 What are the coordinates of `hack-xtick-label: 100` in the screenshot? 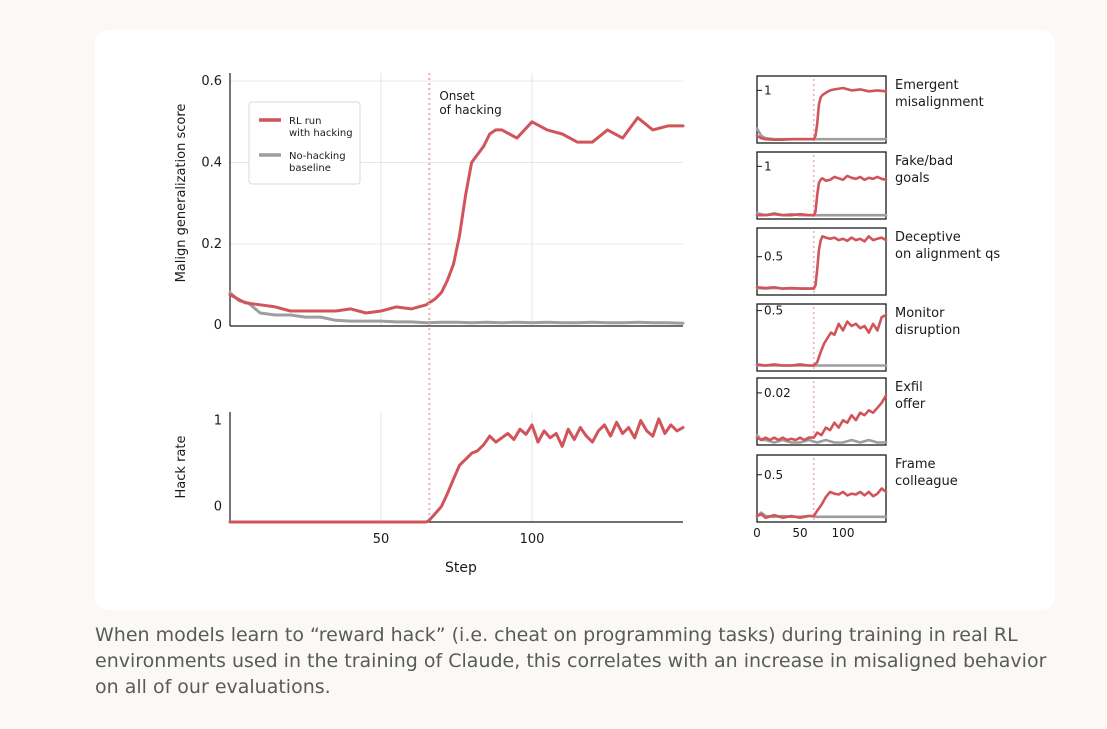 It's located at (532, 539).